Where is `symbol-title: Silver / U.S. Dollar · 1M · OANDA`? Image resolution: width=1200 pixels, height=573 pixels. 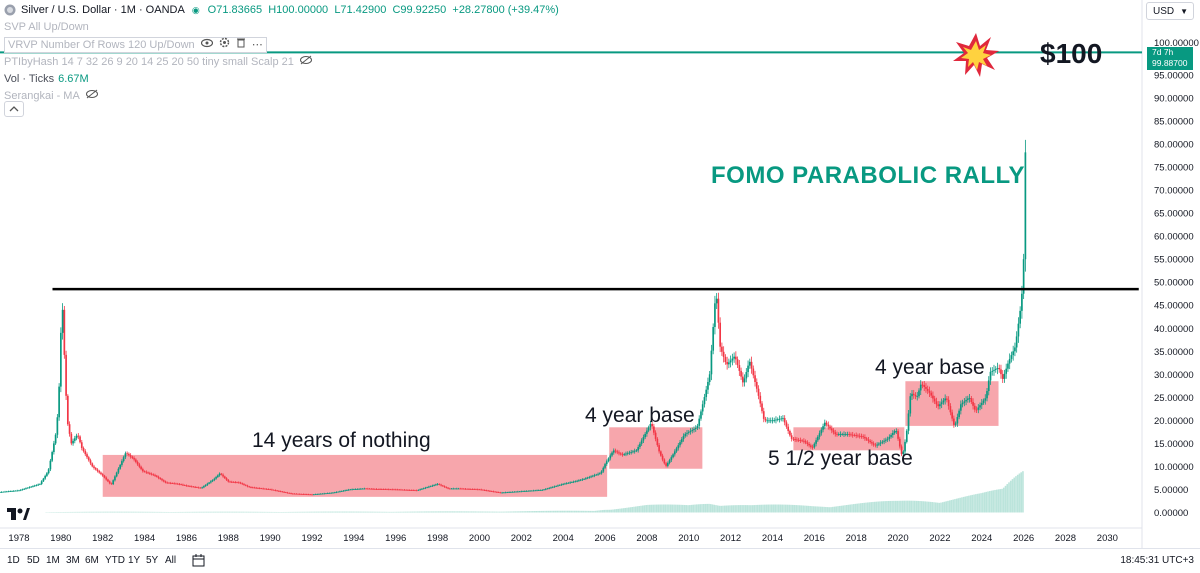
symbol-title: Silver / U.S. Dollar · 1M · OANDA is located at coordinates (103, 10).